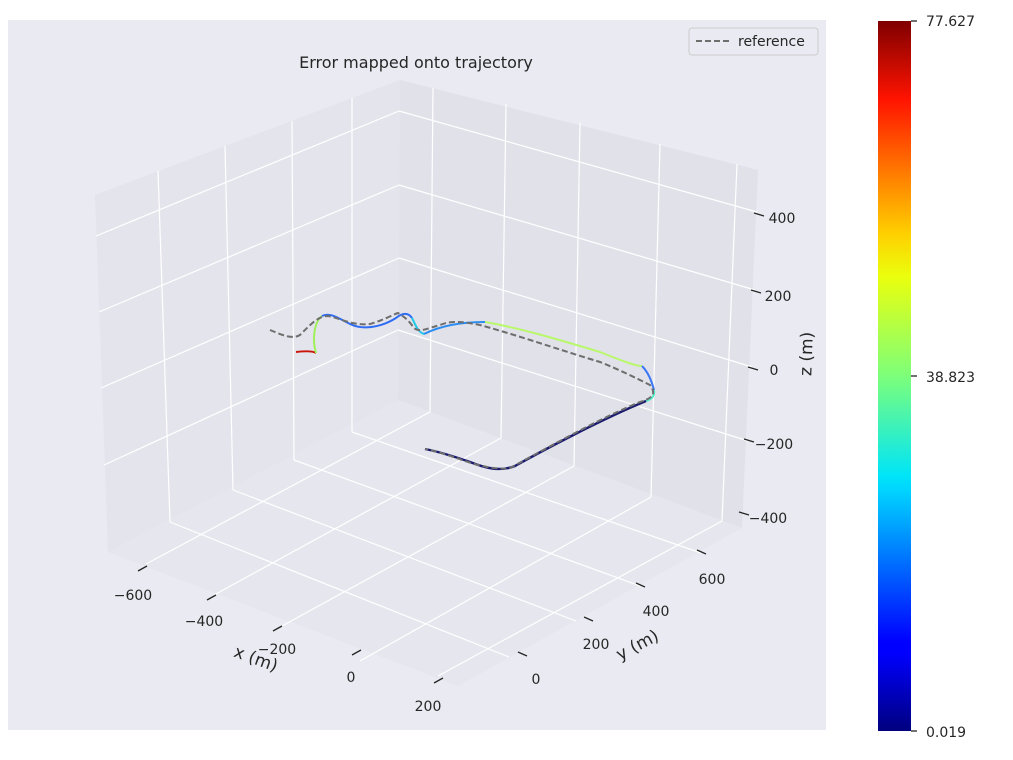  Describe the element at coordinates (771, 42) in the screenshot. I see `legend-label-reference: reference` at that location.